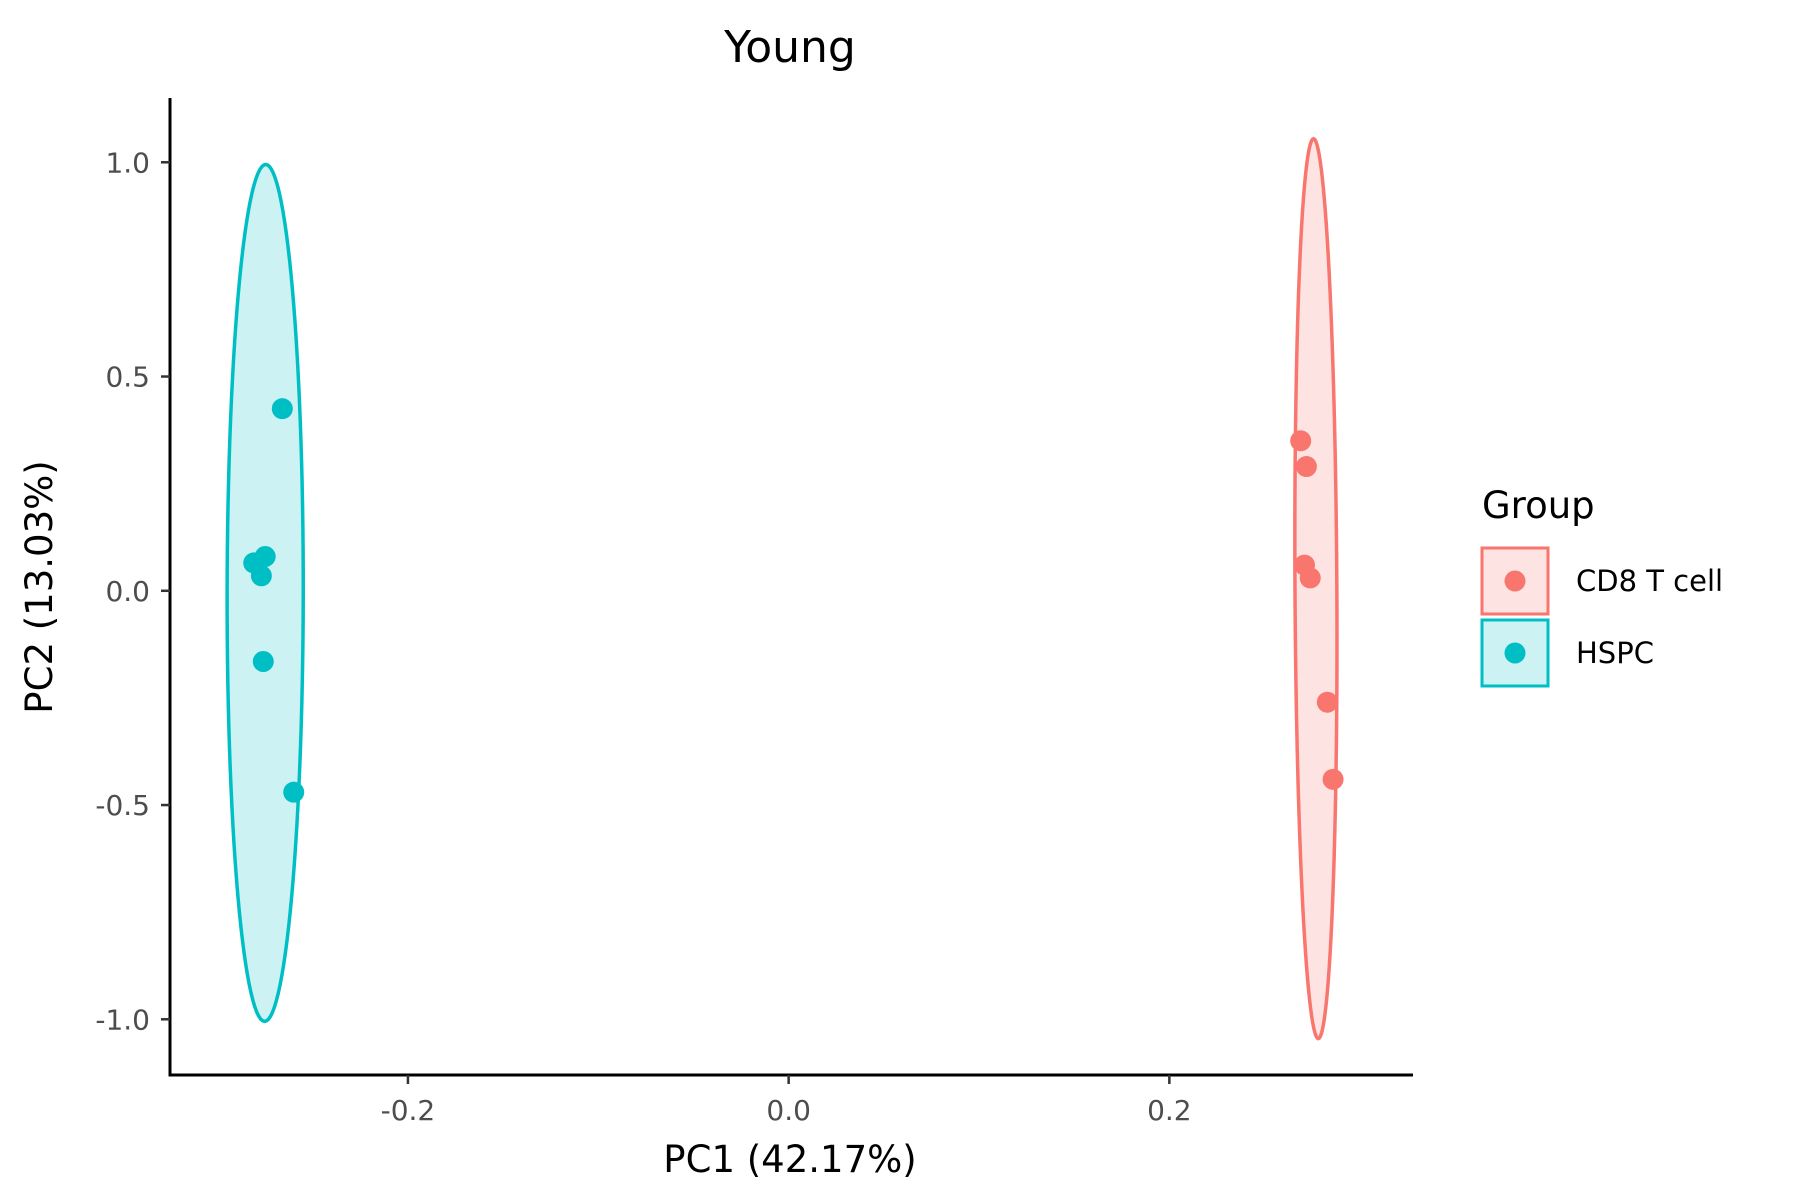 The height and width of the screenshot is (1200, 1800). Describe the element at coordinates (1615, 653) in the screenshot. I see `legend-label-hspc: HSPC` at that location.